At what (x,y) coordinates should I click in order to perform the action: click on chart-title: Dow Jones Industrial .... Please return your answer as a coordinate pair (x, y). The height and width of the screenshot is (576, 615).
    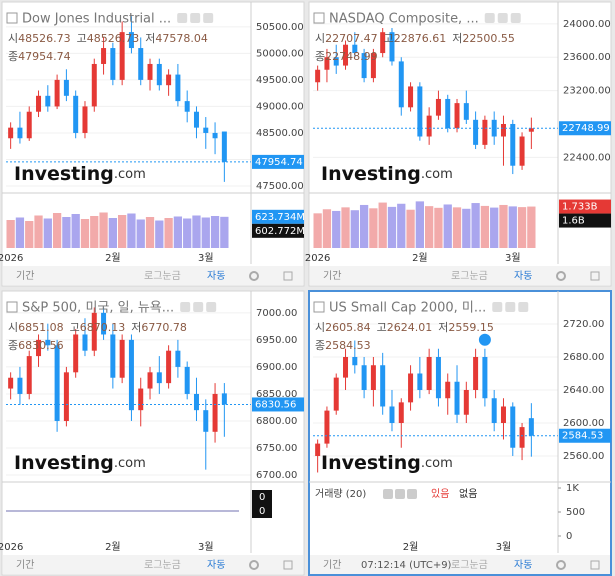
    Looking at the image, I should click on (96, 19).